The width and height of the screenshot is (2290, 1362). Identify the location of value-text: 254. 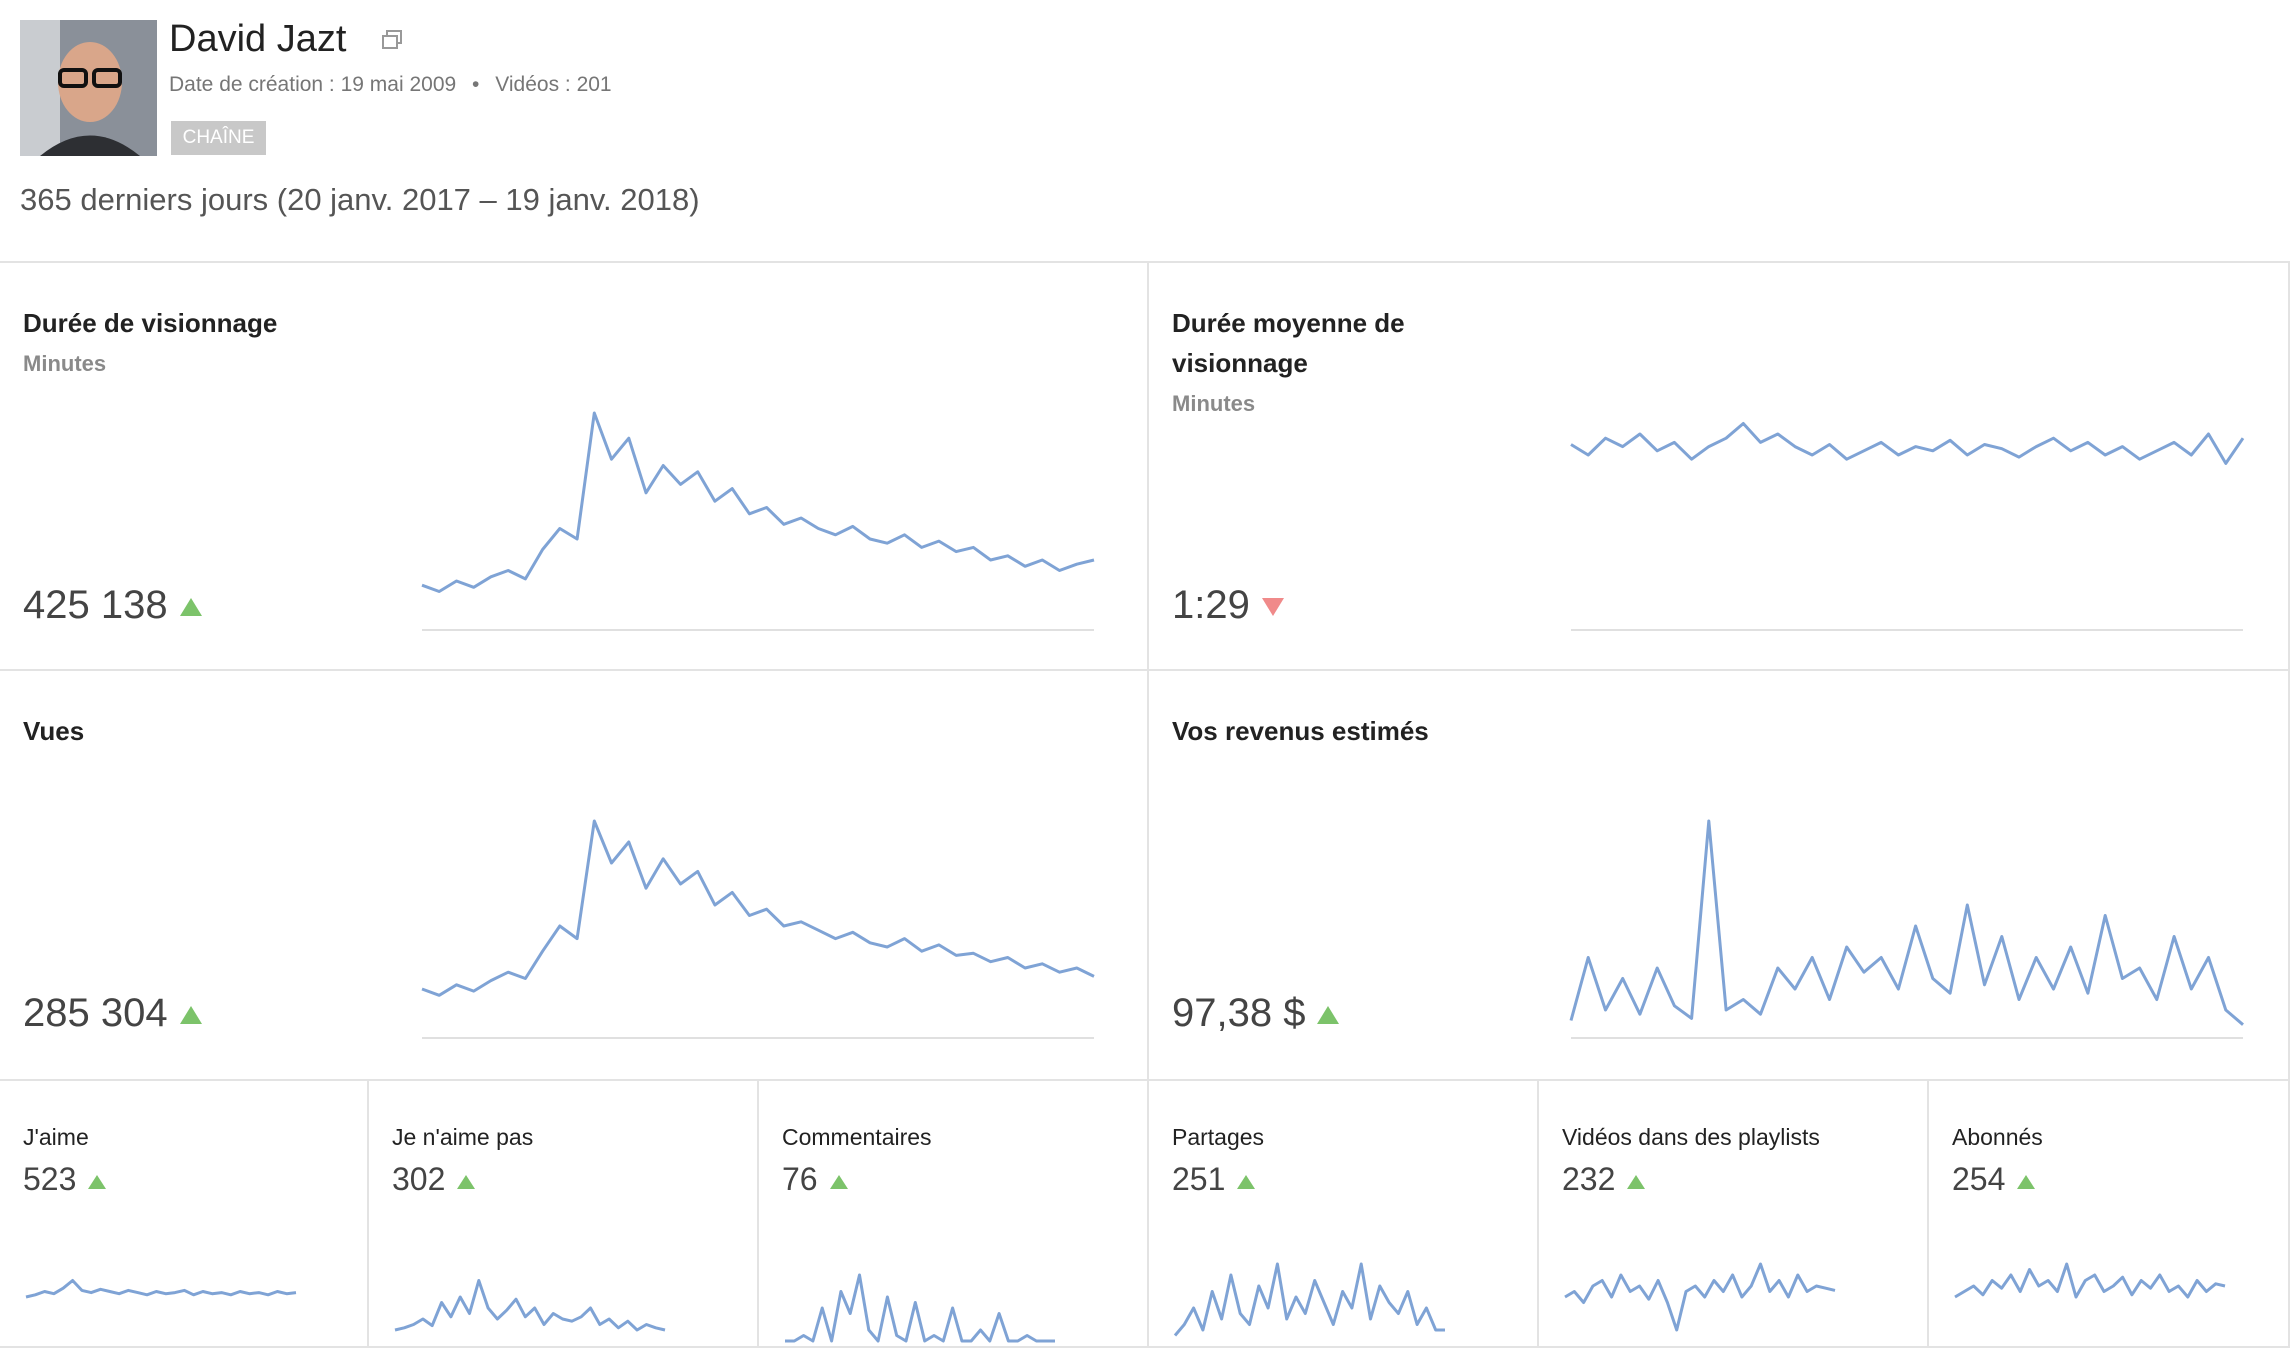
(1979, 1179).